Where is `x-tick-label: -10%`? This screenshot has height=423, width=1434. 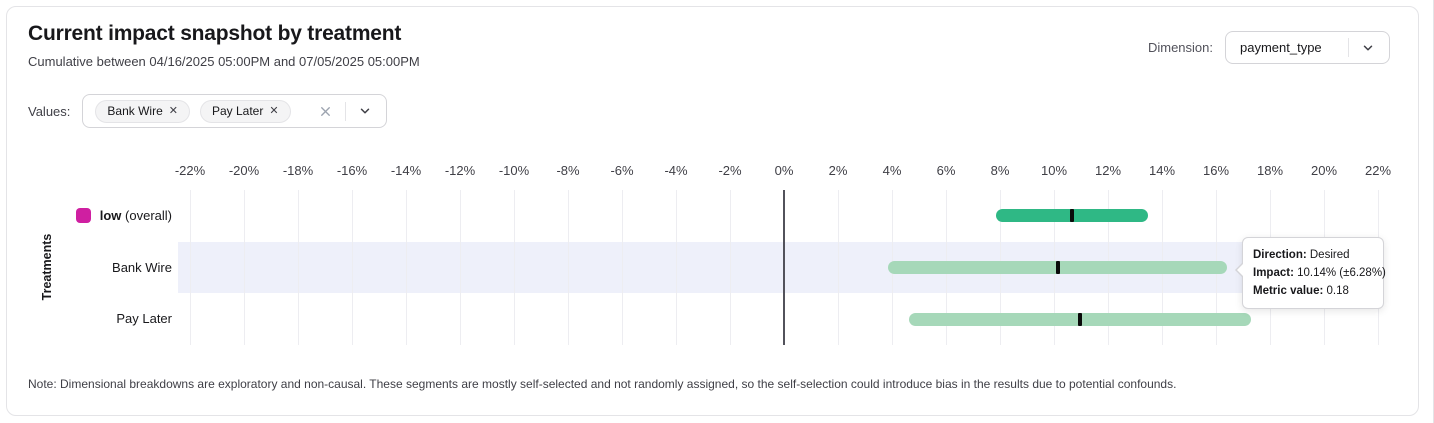
x-tick-label: -10% is located at coordinates (514, 170).